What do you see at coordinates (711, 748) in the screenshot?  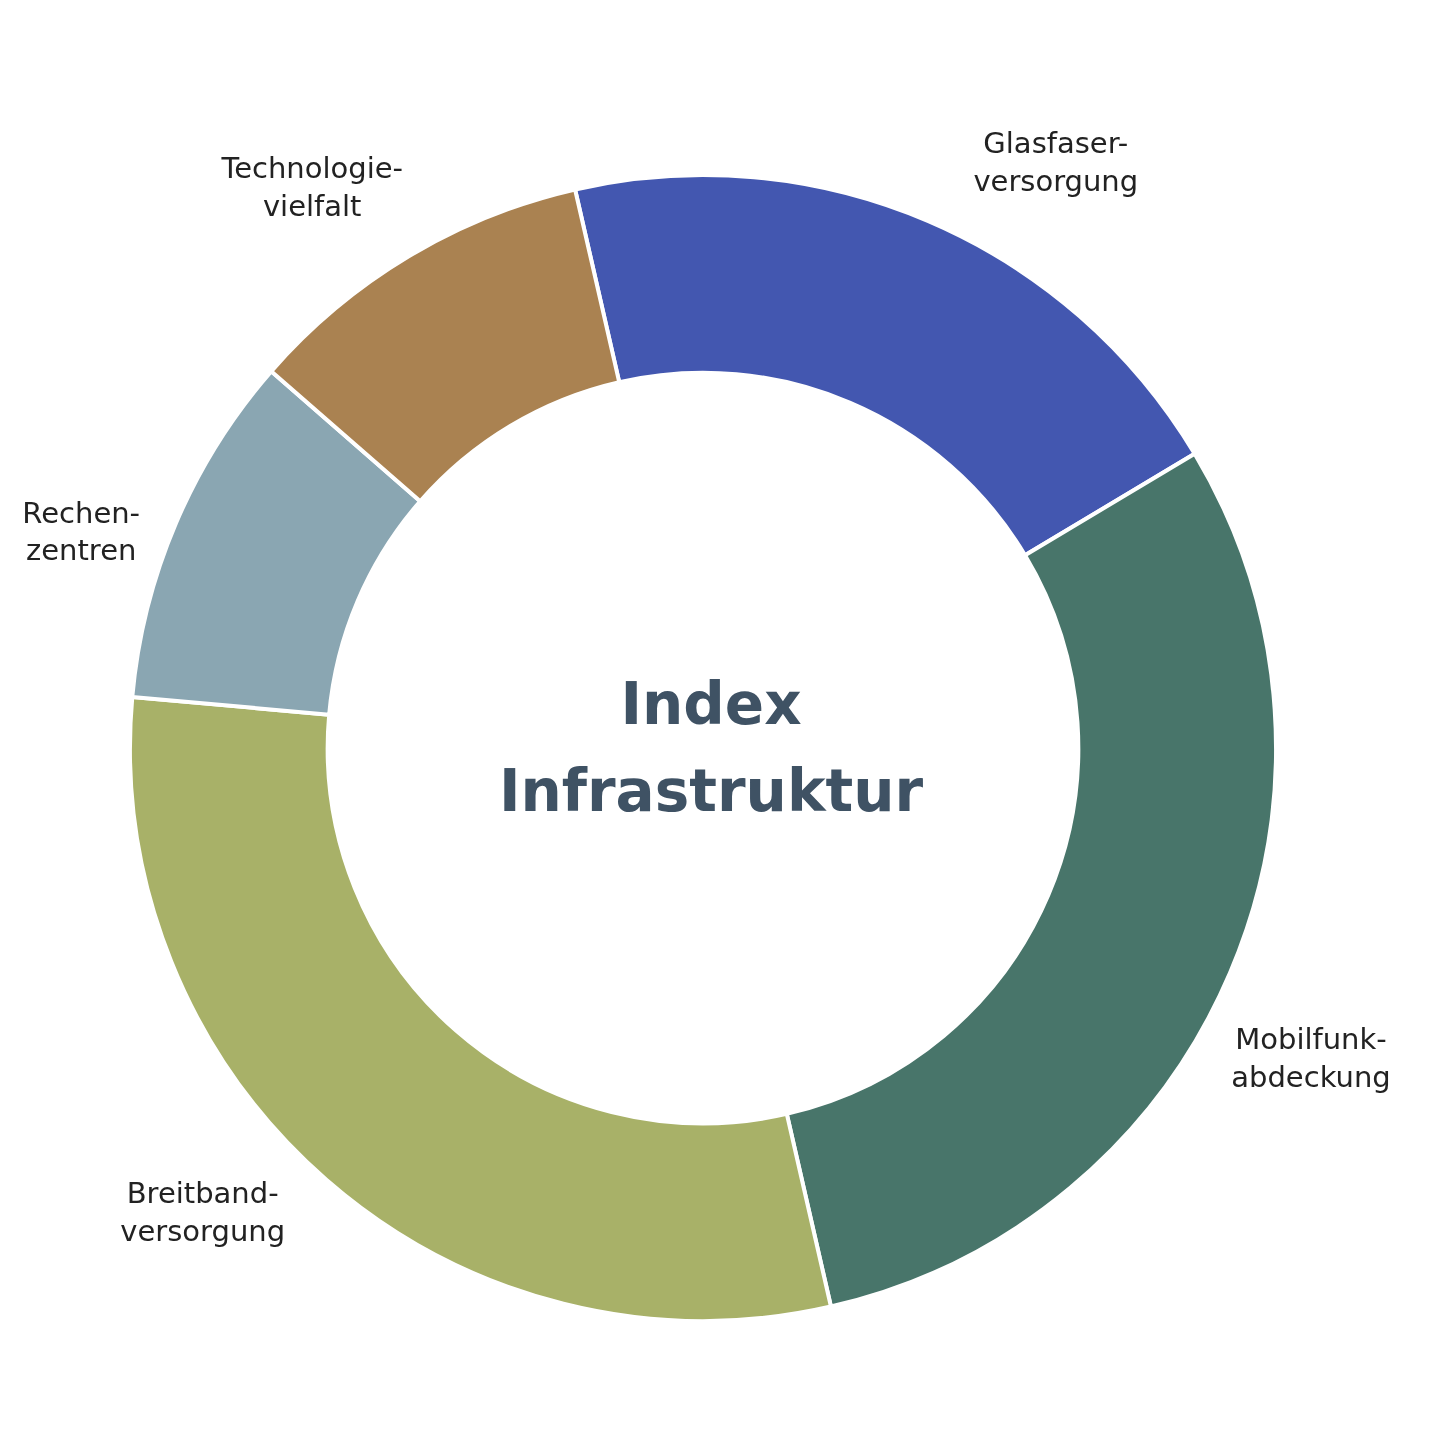 I see `text: Index Infrastruktur` at bounding box center [711, 748].